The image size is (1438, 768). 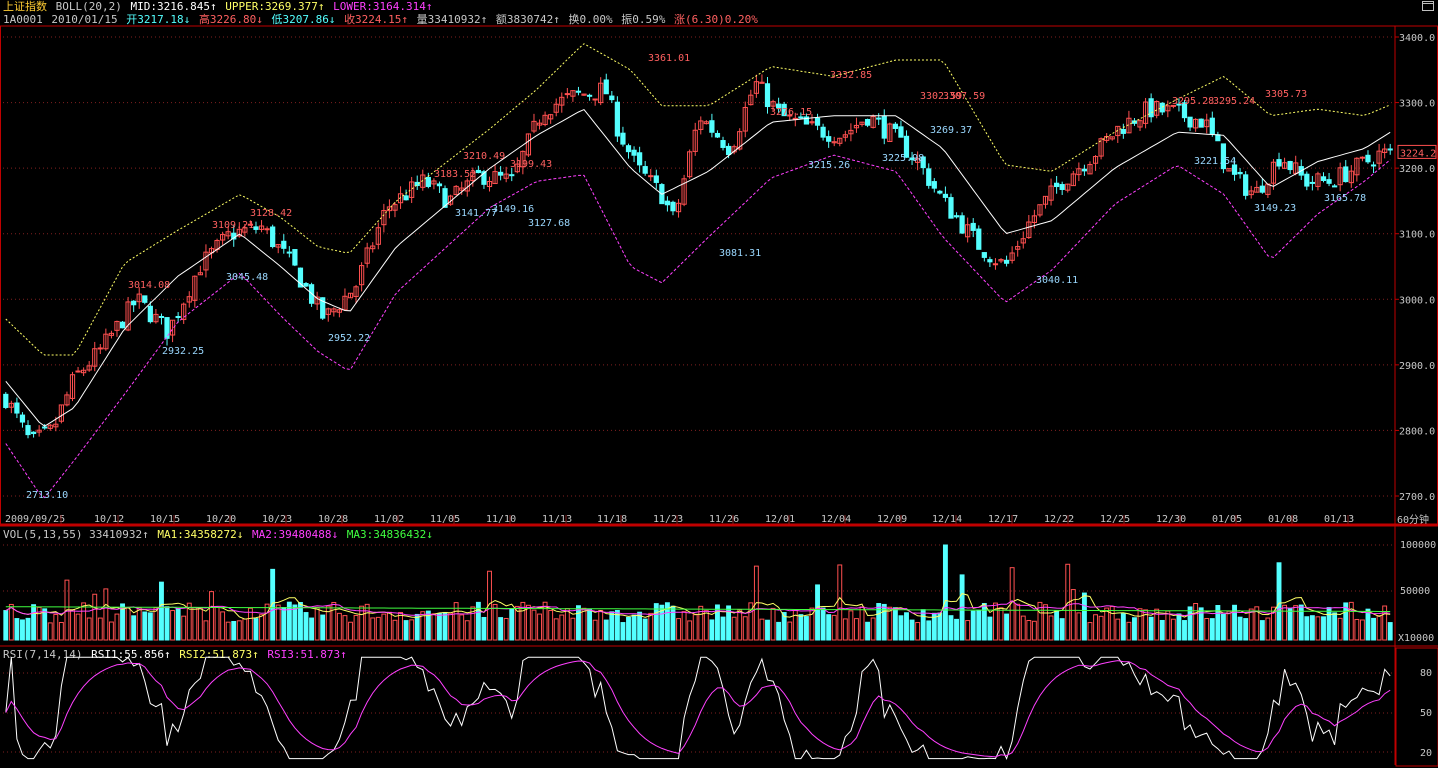 I want to click on high-price-label: 3305.73, so click(x=1286, y=94).